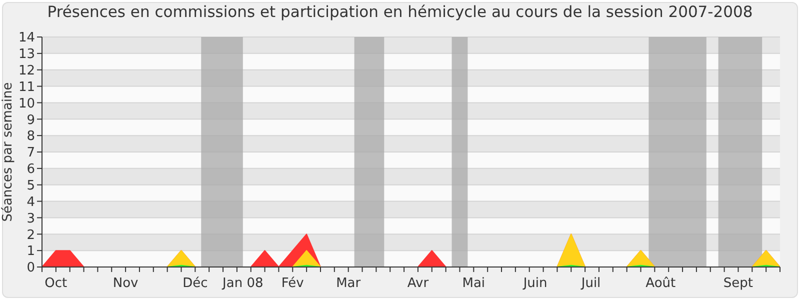  Describe the element at coordinates (349, 283) in the screenshot. I see `x-tick-label: Mar` at that location.